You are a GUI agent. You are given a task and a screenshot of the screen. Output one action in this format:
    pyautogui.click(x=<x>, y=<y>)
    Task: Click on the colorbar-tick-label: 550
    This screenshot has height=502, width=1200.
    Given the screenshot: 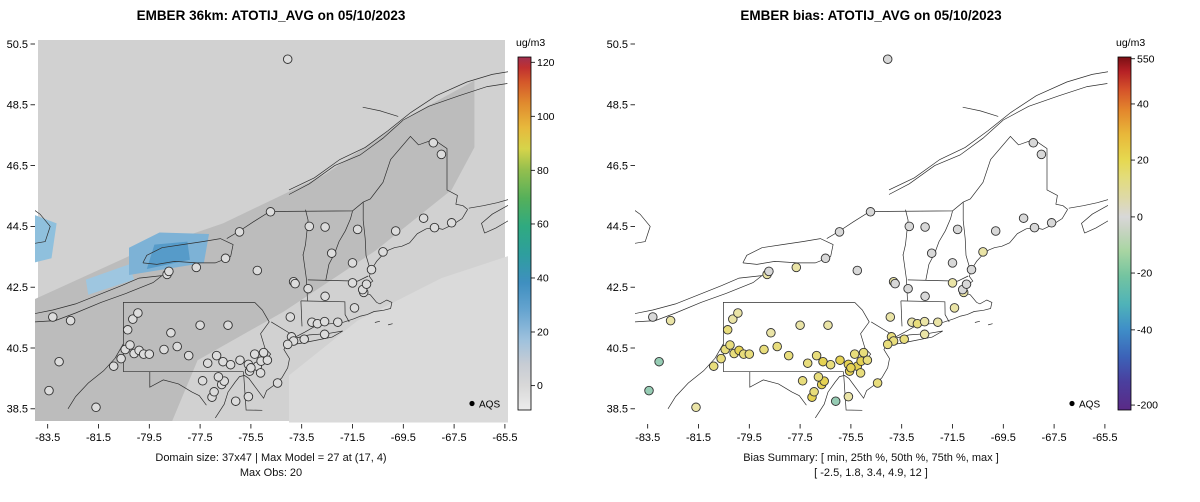 What is the action you would take?
    pyautogui.click(x=1146, y=59)
    